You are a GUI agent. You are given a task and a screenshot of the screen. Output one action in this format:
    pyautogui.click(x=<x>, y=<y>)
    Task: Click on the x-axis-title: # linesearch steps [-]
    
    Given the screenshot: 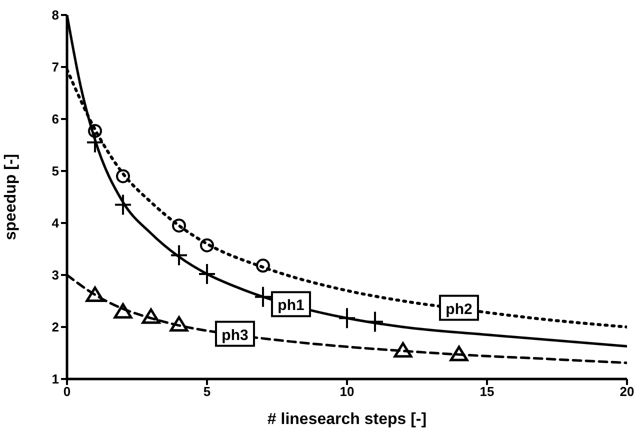 What is the action you would take?
    pyautogui.click(x=347, y=419)
    